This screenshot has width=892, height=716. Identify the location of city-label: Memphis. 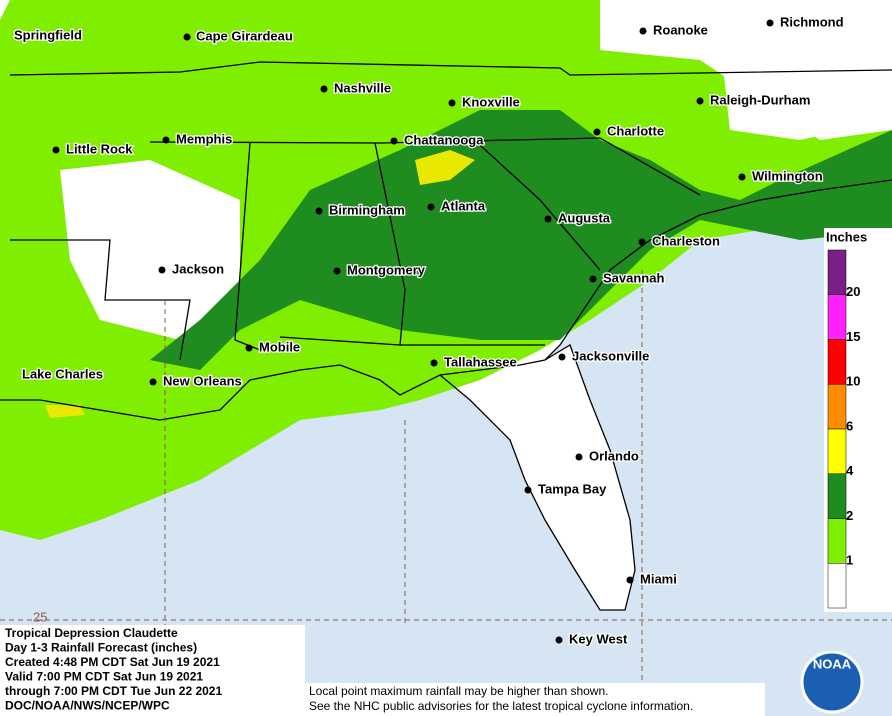
(204, 138).